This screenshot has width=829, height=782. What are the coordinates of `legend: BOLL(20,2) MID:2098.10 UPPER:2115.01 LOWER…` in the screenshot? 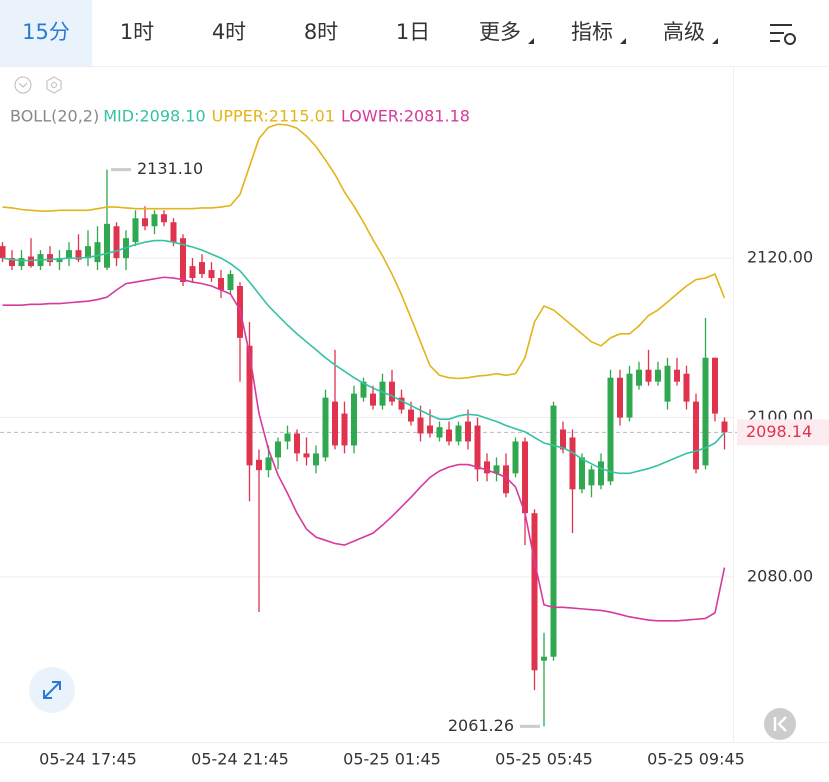 It's located at (240, 116).